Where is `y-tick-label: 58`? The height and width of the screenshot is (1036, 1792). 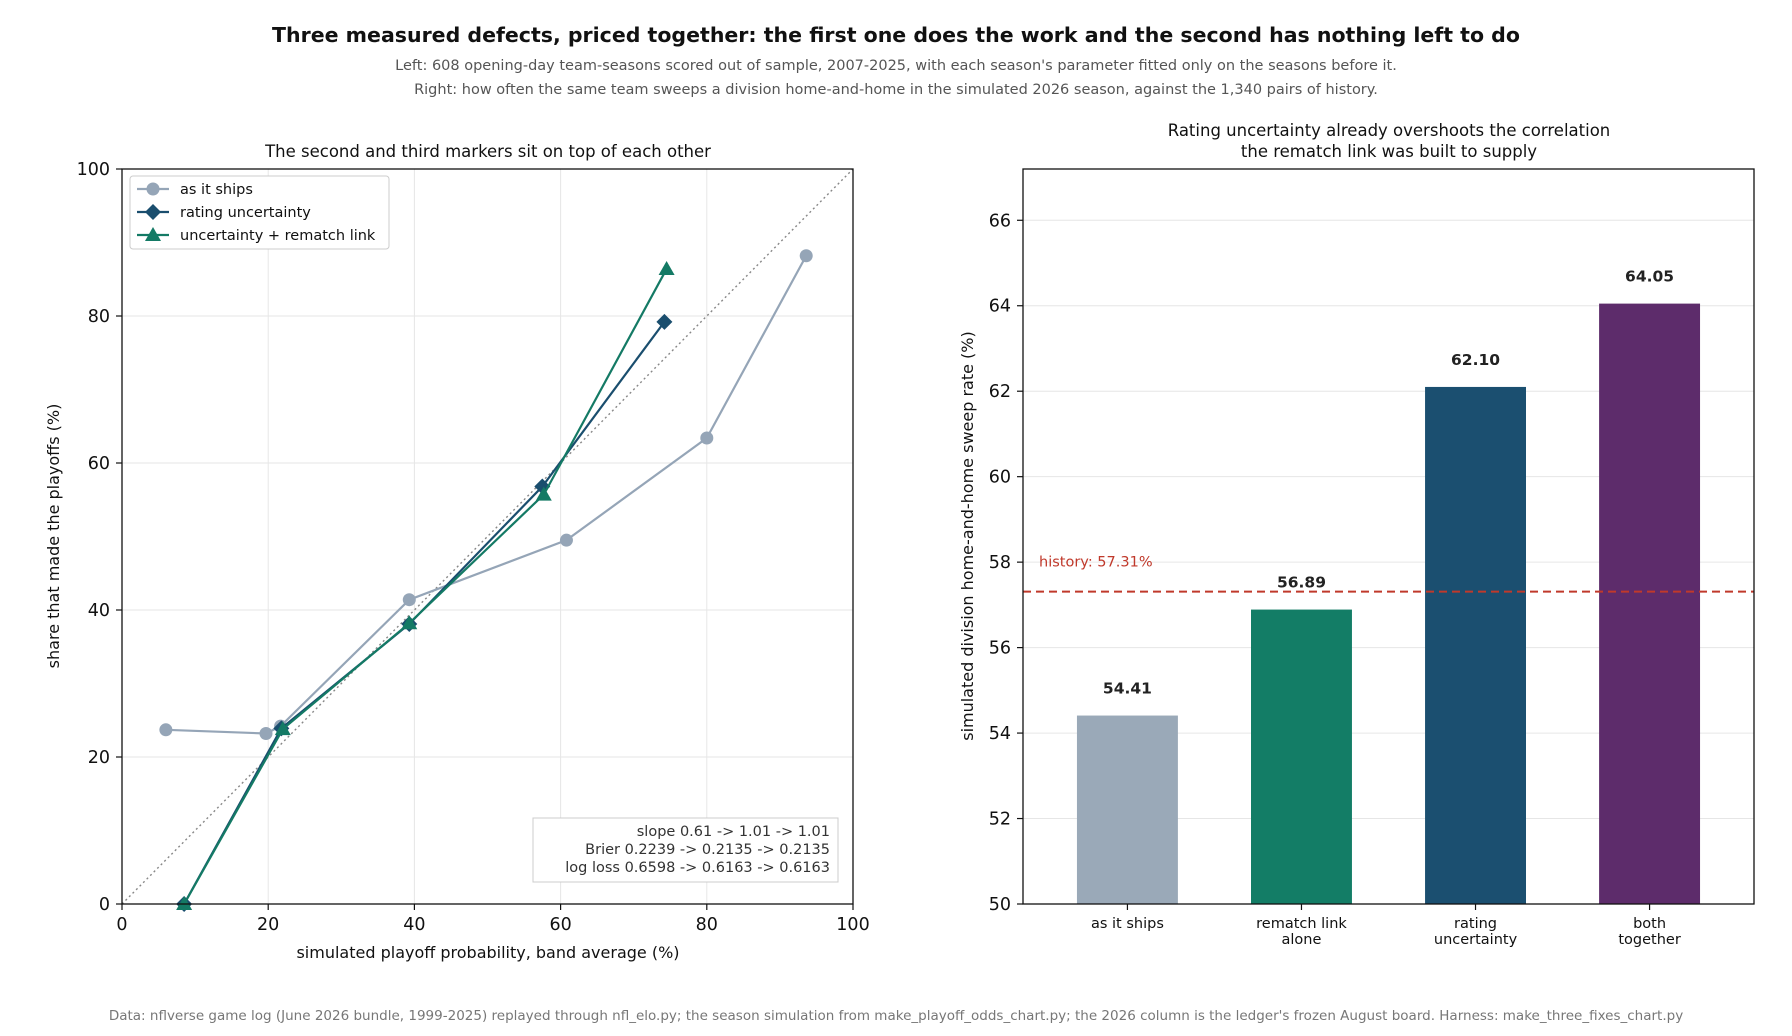
y-tick-label: 58 is located at coordinates (1000, 563).